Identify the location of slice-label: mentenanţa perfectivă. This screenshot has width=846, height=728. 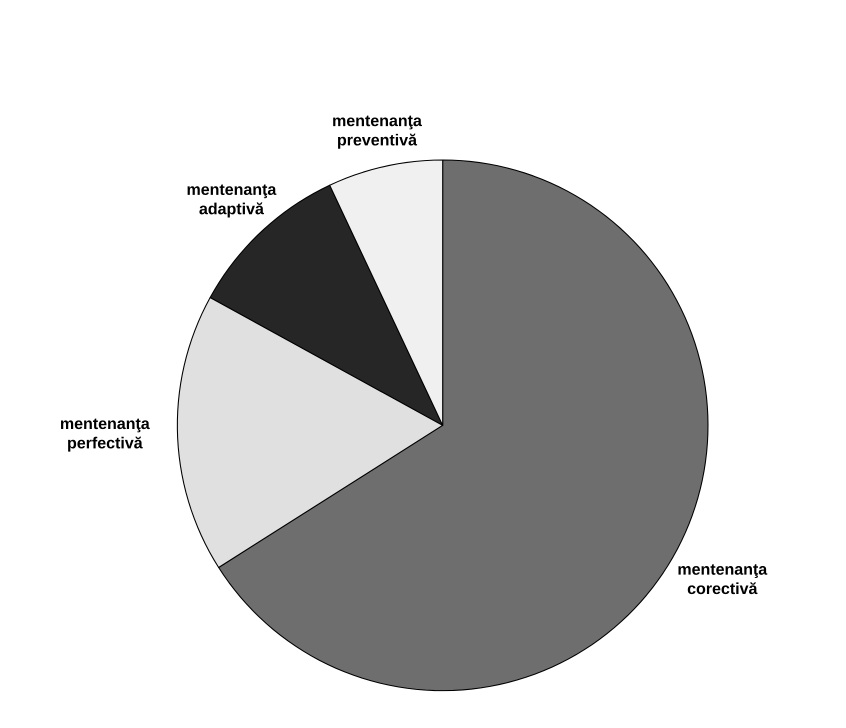
(105, 435).